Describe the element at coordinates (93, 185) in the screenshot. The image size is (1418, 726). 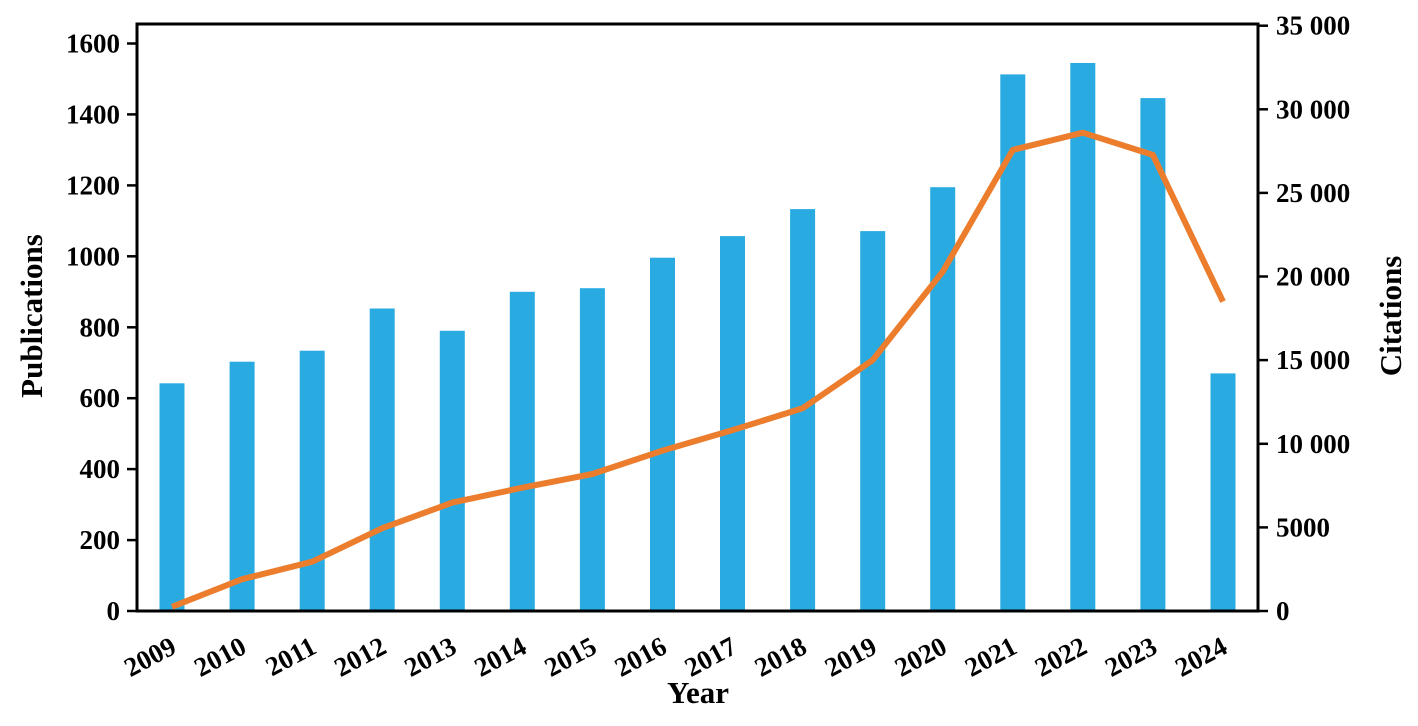
I see `left-axis-tick-label: 1200` at that location.